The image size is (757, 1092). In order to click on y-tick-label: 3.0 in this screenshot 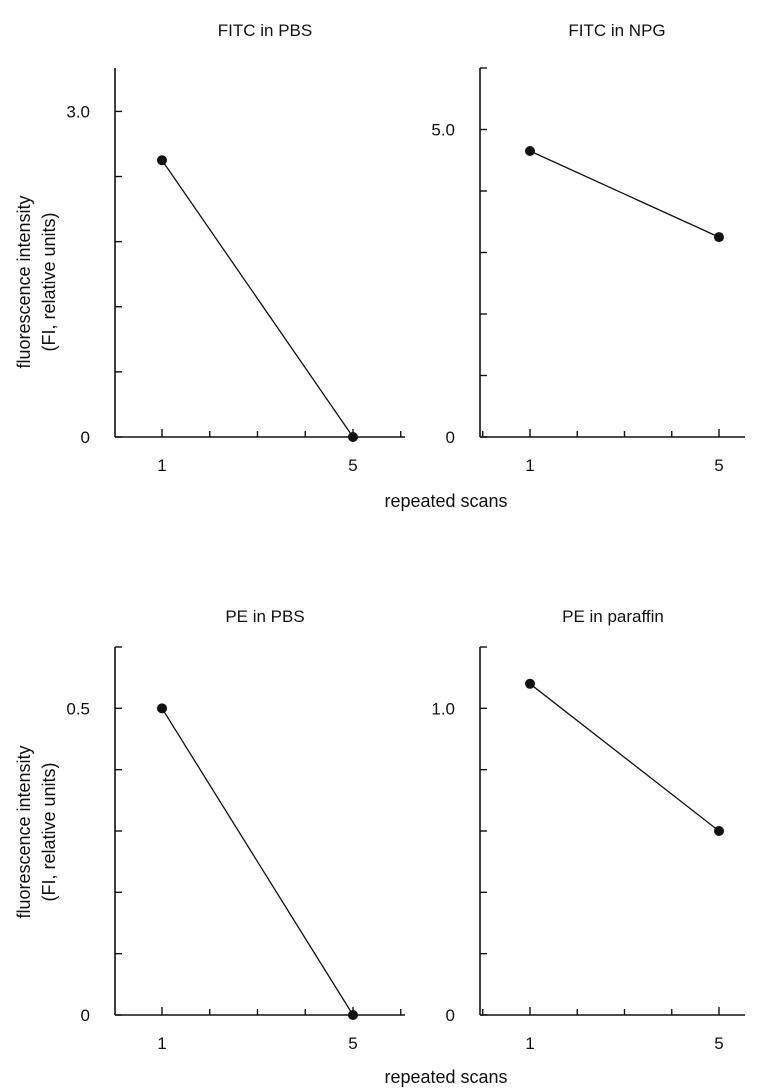, I will do `click(78, 111)`.